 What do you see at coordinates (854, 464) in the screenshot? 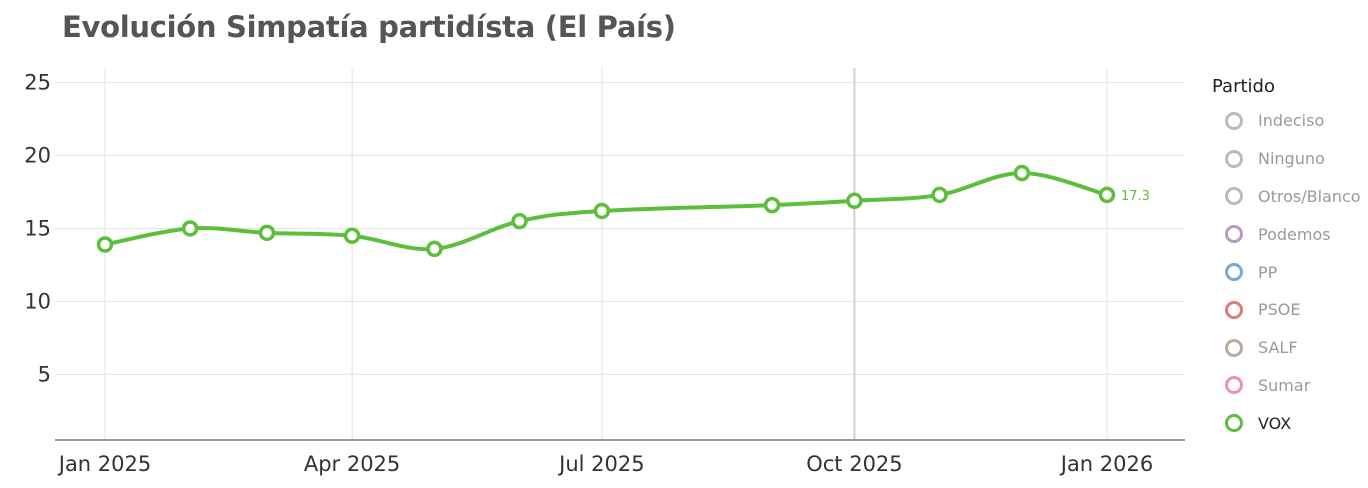
I see `x-tick-label-3: Oct 2025` at bounding box center [854, 464].